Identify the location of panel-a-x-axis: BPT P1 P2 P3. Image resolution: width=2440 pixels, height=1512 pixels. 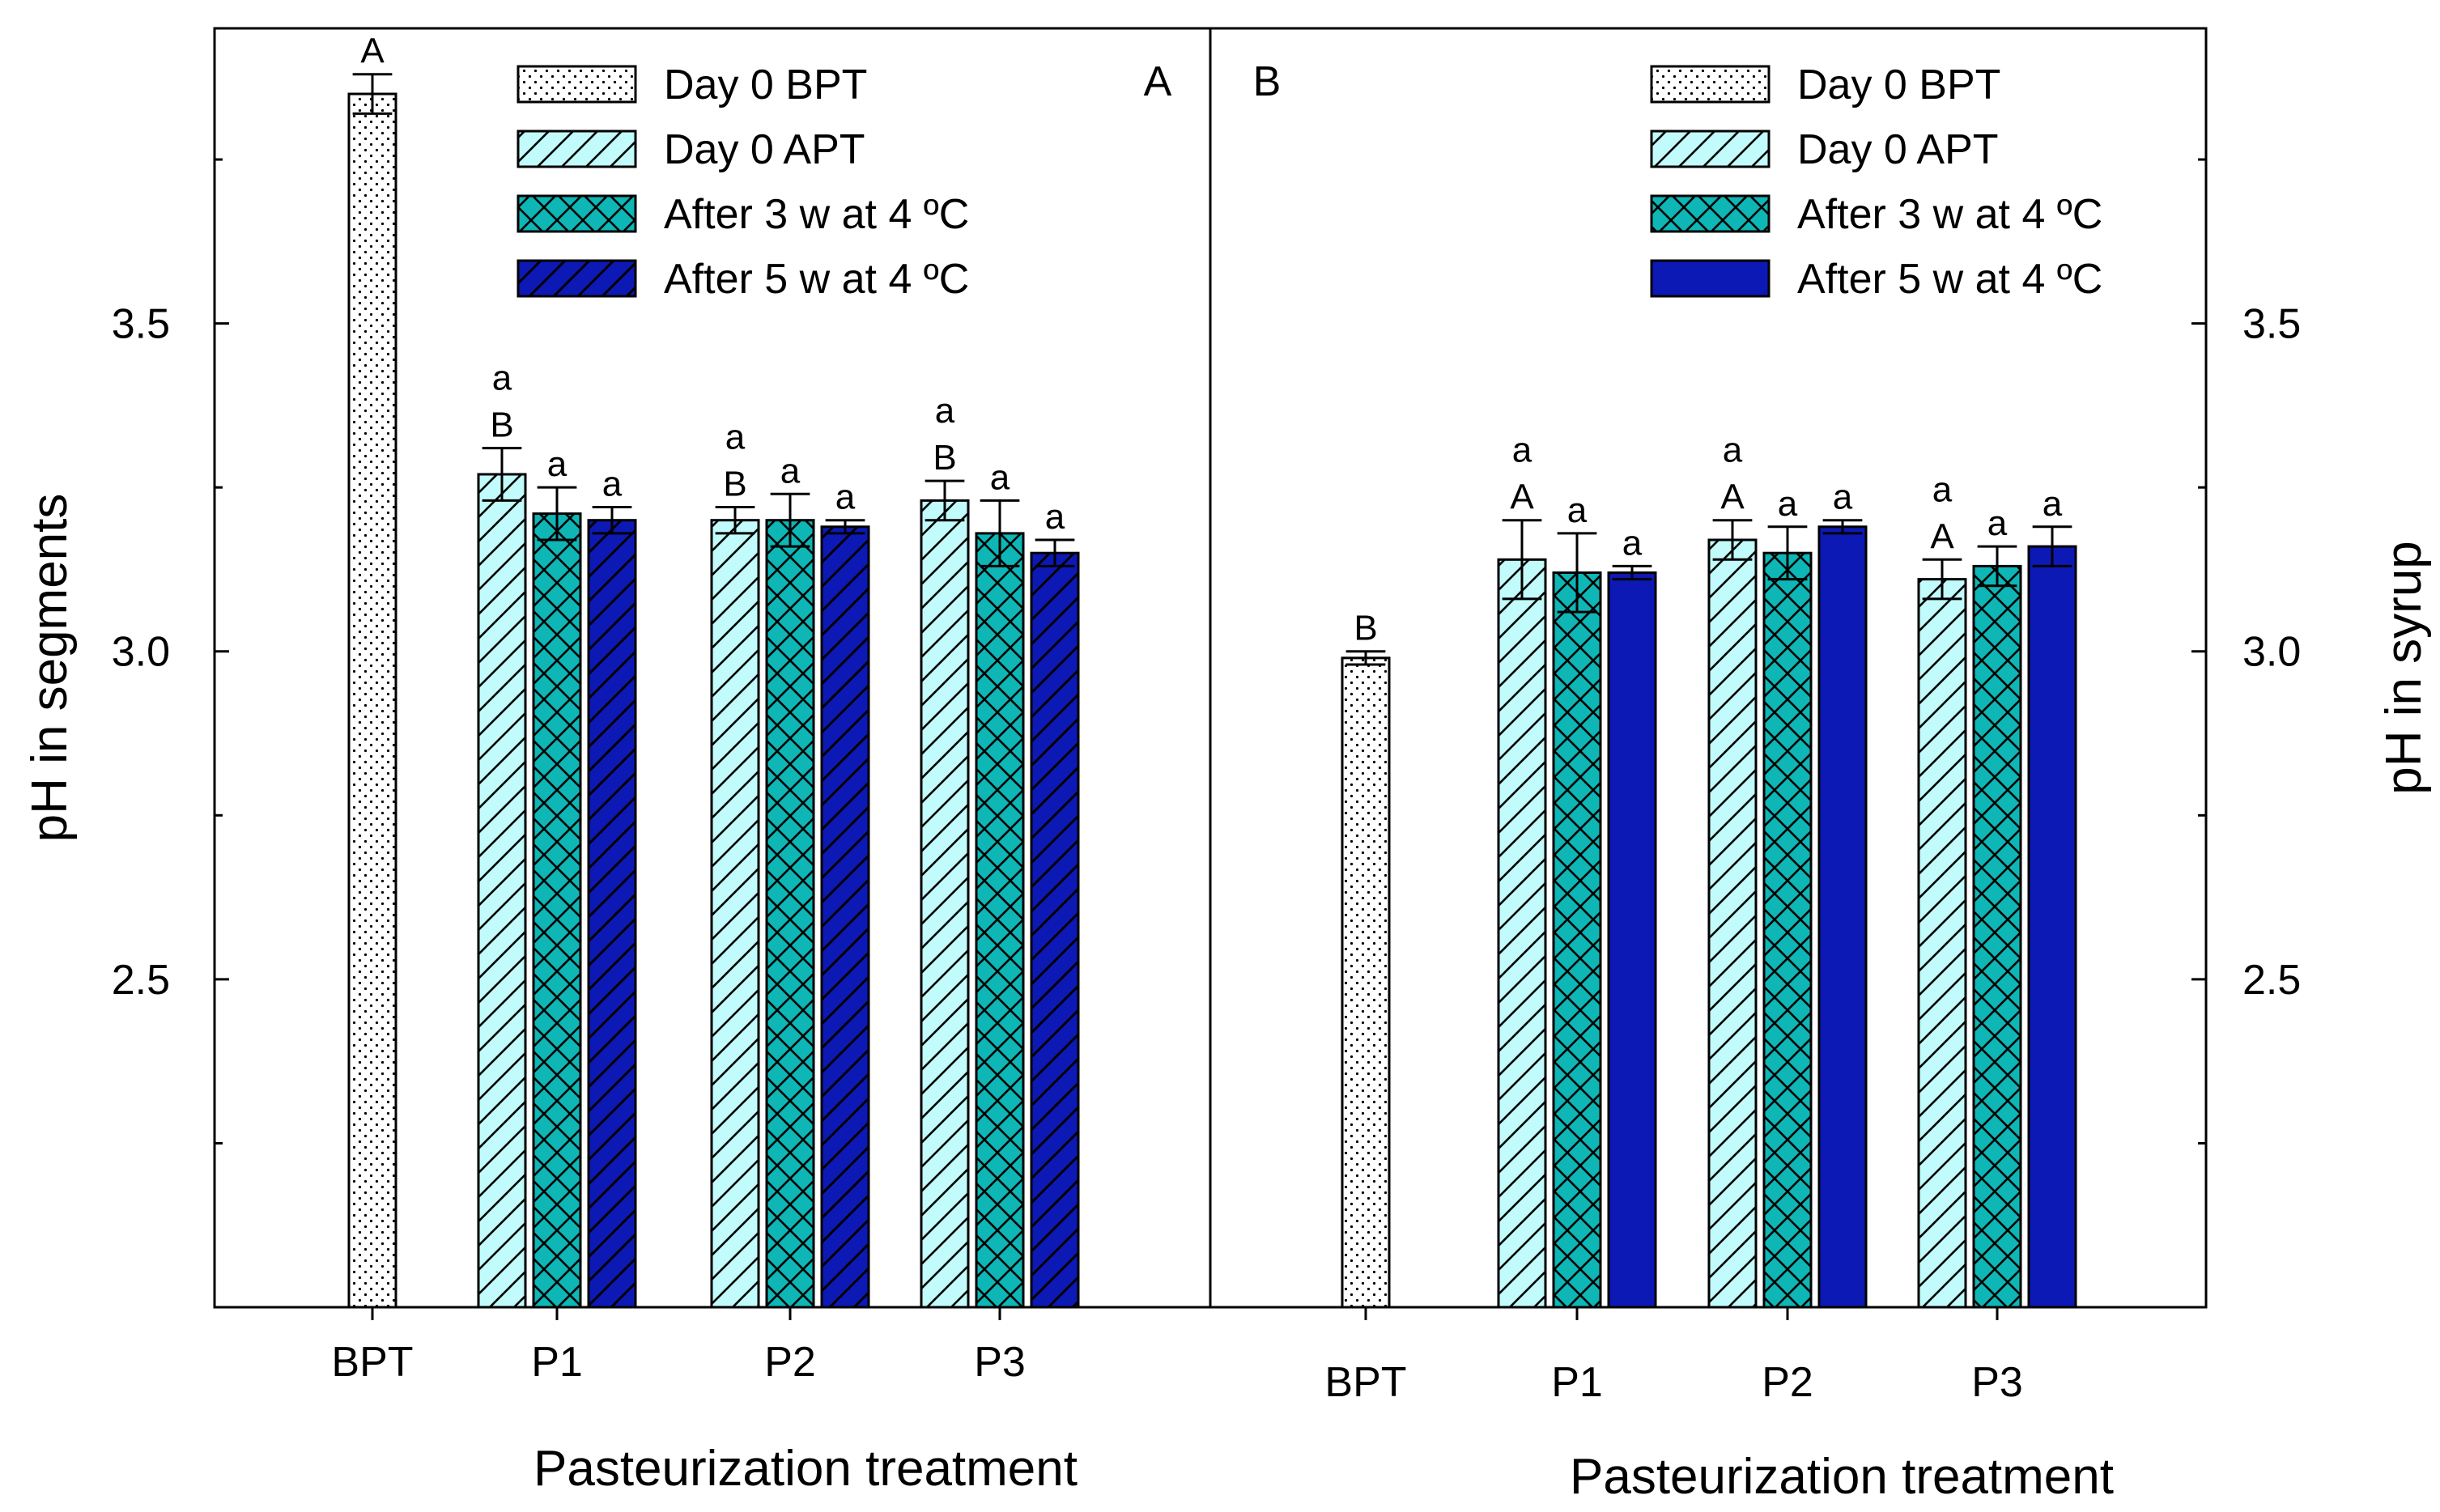
(678, 1346).